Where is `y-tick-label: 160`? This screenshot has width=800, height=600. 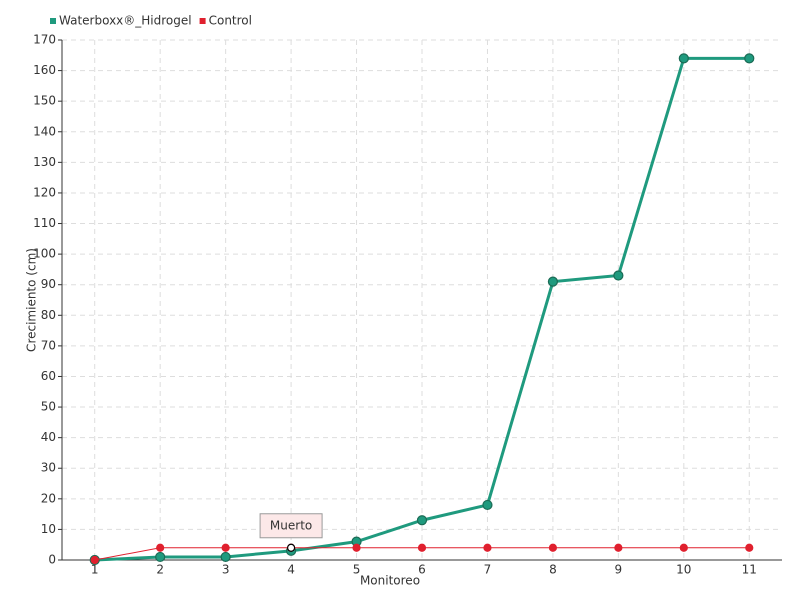 y-tick-label: 160 is located at coordinates (44, 70).